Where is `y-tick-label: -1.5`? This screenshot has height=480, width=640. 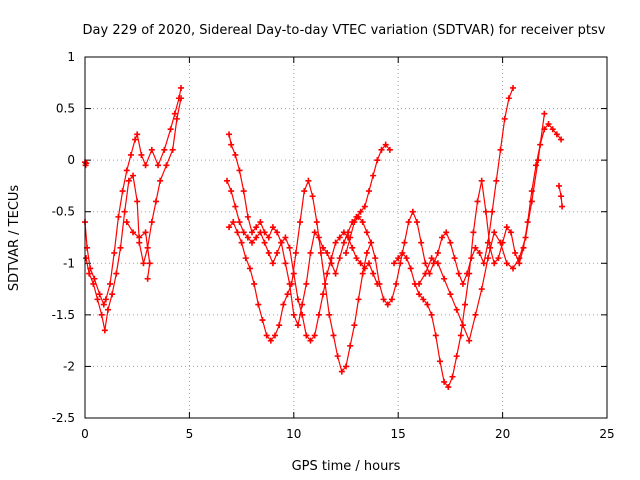
y-tick-label: -1.5 is located at coordinates (63, 315).